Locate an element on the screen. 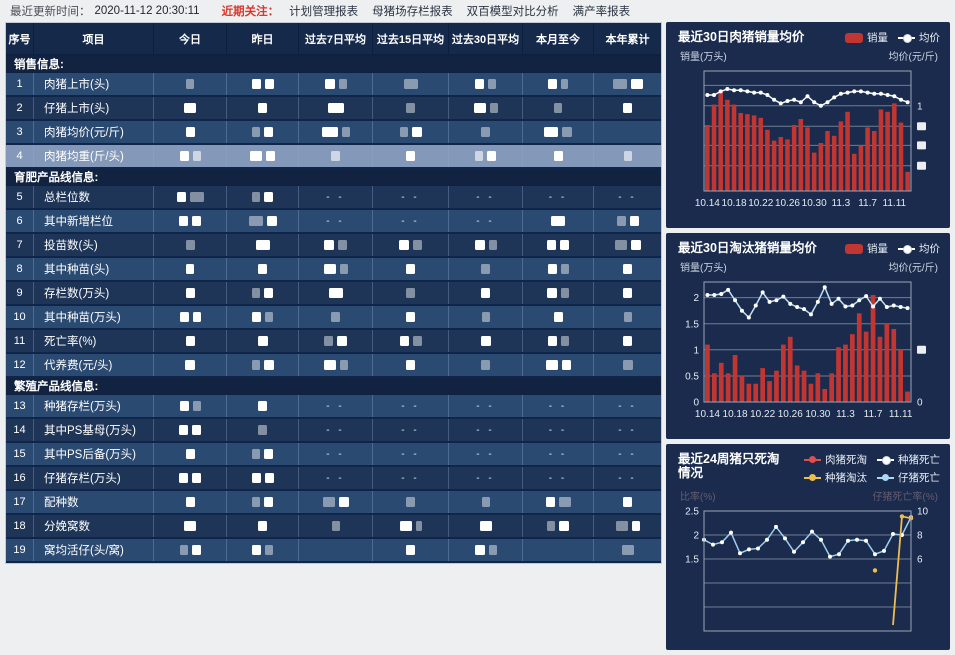 The height and width of the screenshot is (655, 955). table-row: 8 其中种苗(头) is located at coordinates (333, 270).